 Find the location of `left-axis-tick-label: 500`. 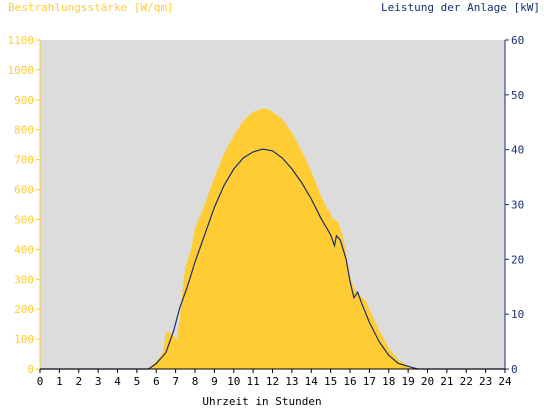

left-axis-tick-label: 500 is located at coordinates (24, 219).